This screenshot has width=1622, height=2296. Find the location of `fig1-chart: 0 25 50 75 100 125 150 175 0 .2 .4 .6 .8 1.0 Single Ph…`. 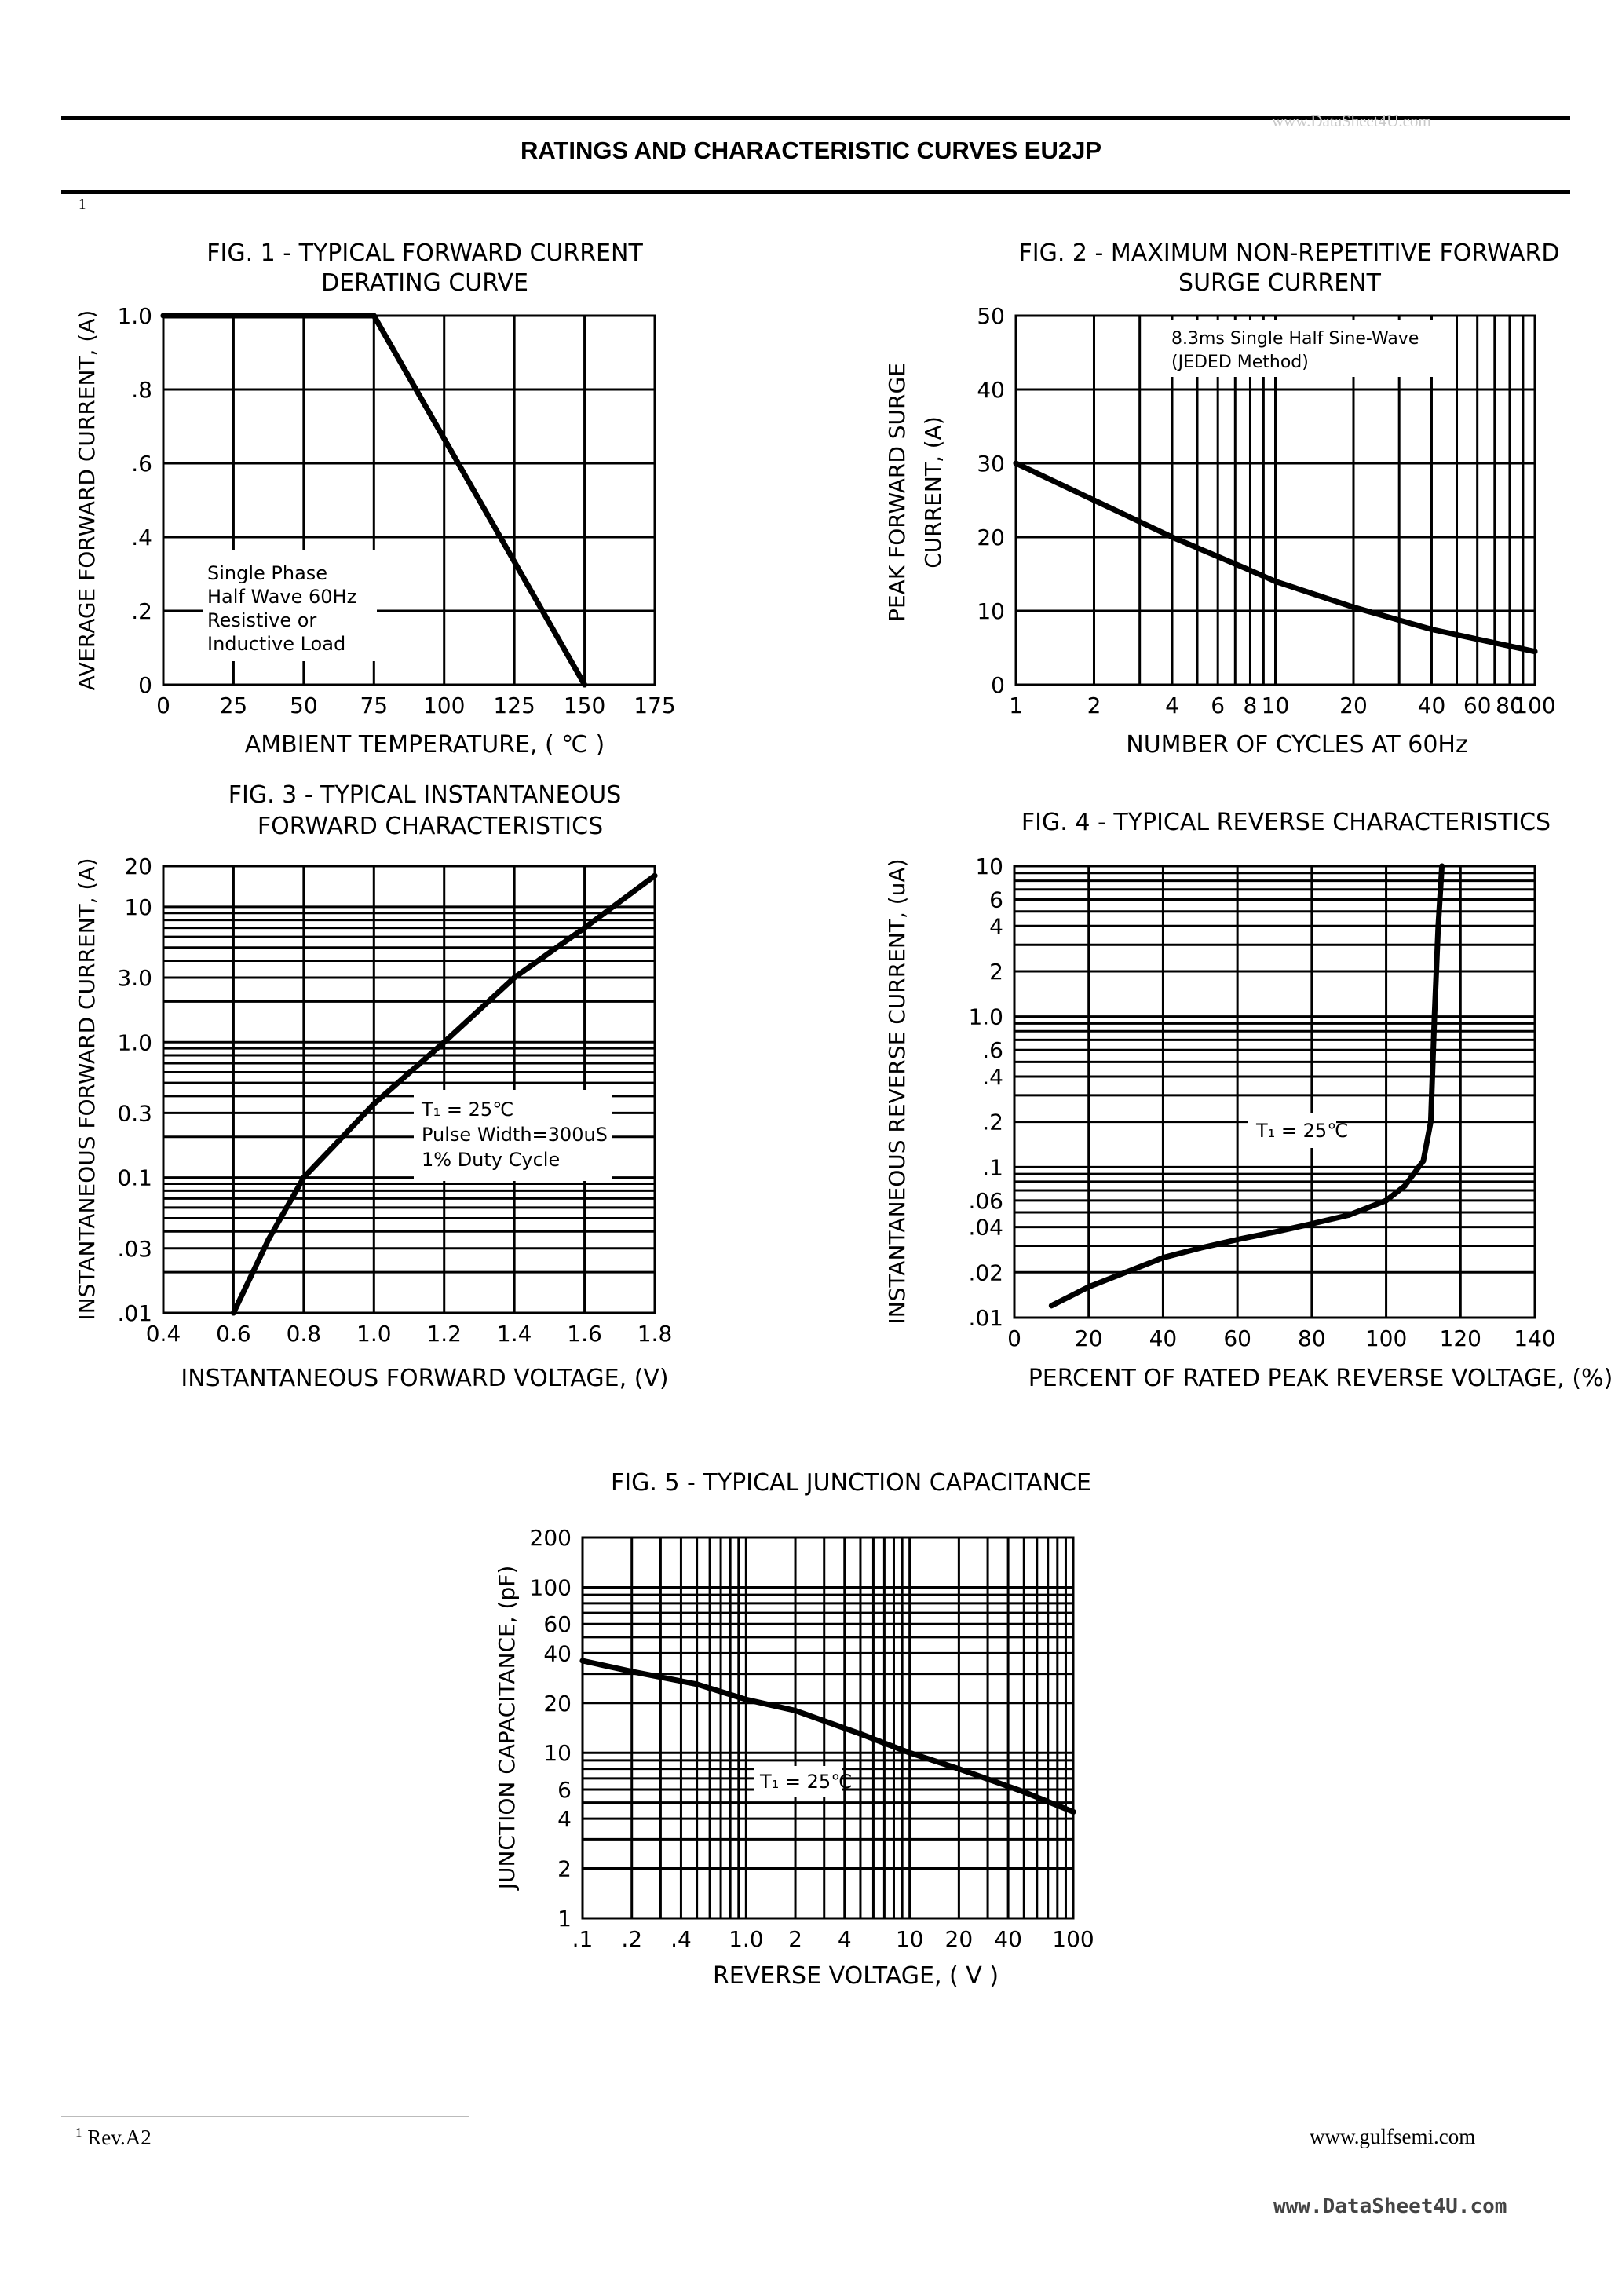

fig1-chart: 0 25 50 75 100 125 150 175 0 .2 .4 .6 .8 1.0 Single Ph… is located at coordinates (375, 499).